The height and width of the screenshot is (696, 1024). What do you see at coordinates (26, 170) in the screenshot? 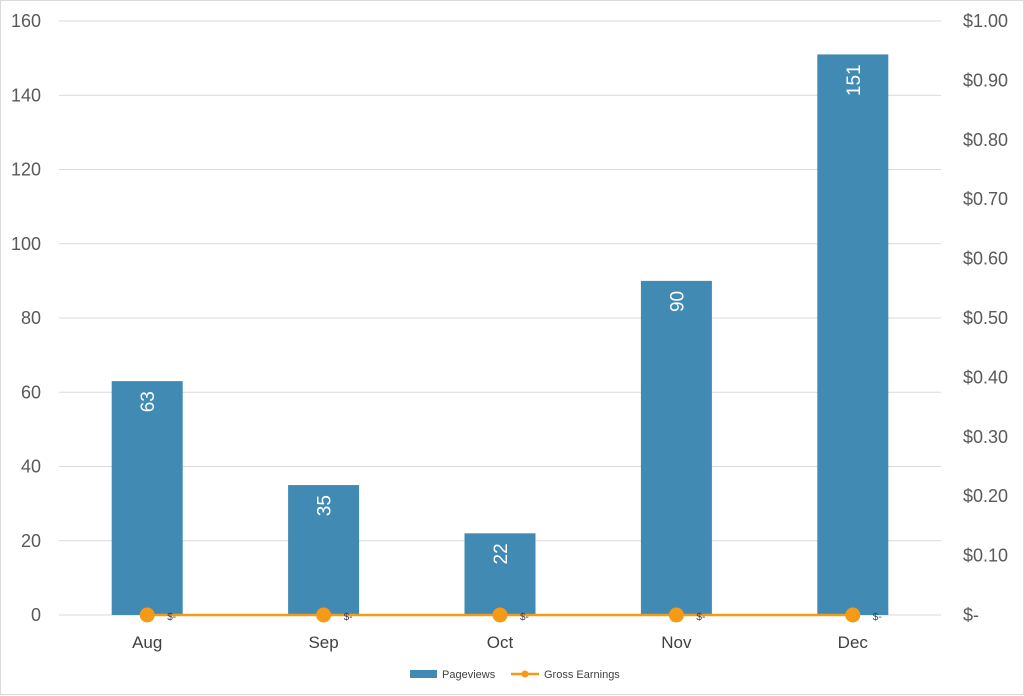
I see `left-tick-label: 120` at bounding box center [26, 170].